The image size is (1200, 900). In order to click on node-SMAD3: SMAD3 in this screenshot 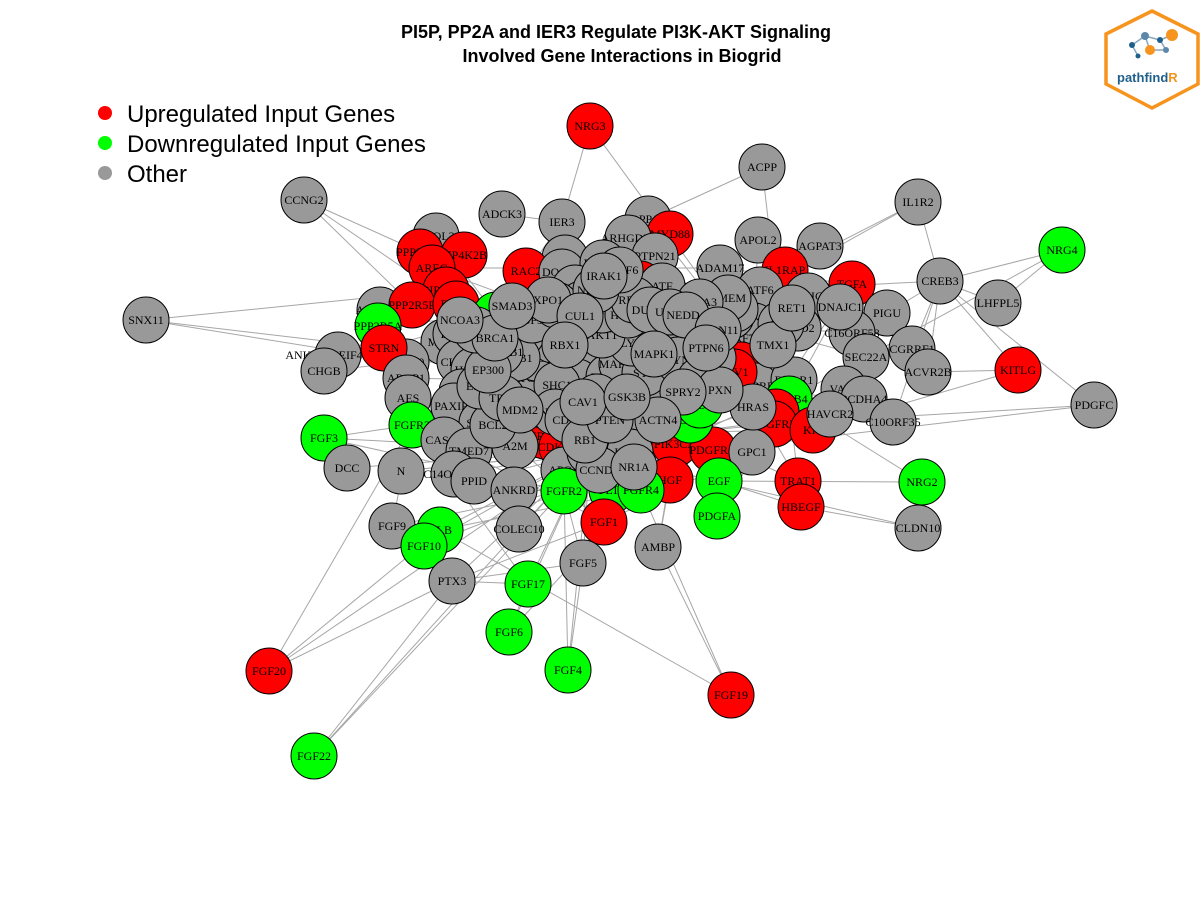, I will do `click(512, 306)`.